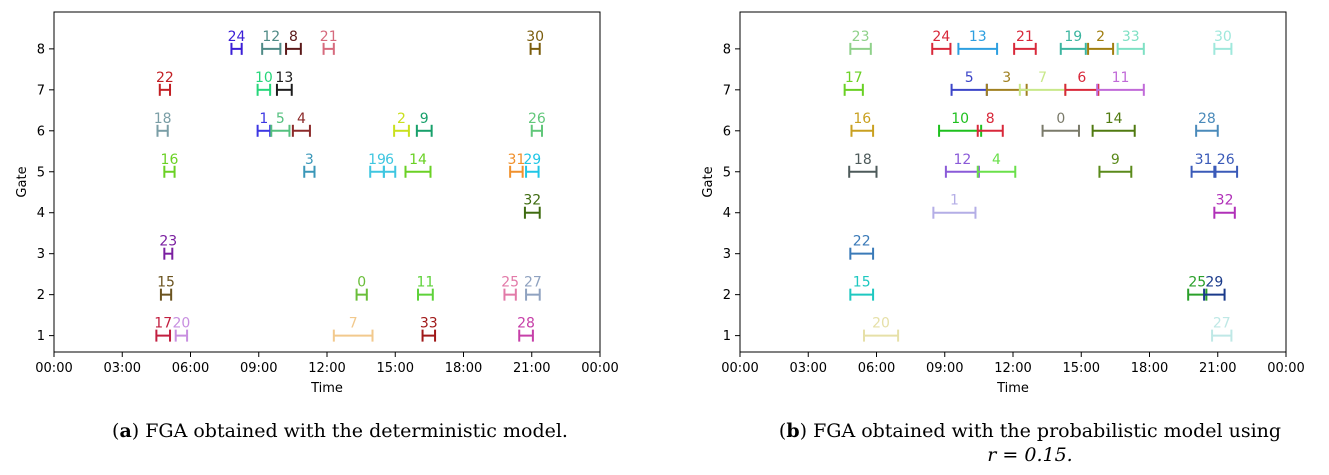 This screenshot has width=1329, height=475. Describe the element at coordinates (163, 119) in the screenshot. I see `interval-label: 18` at that location.